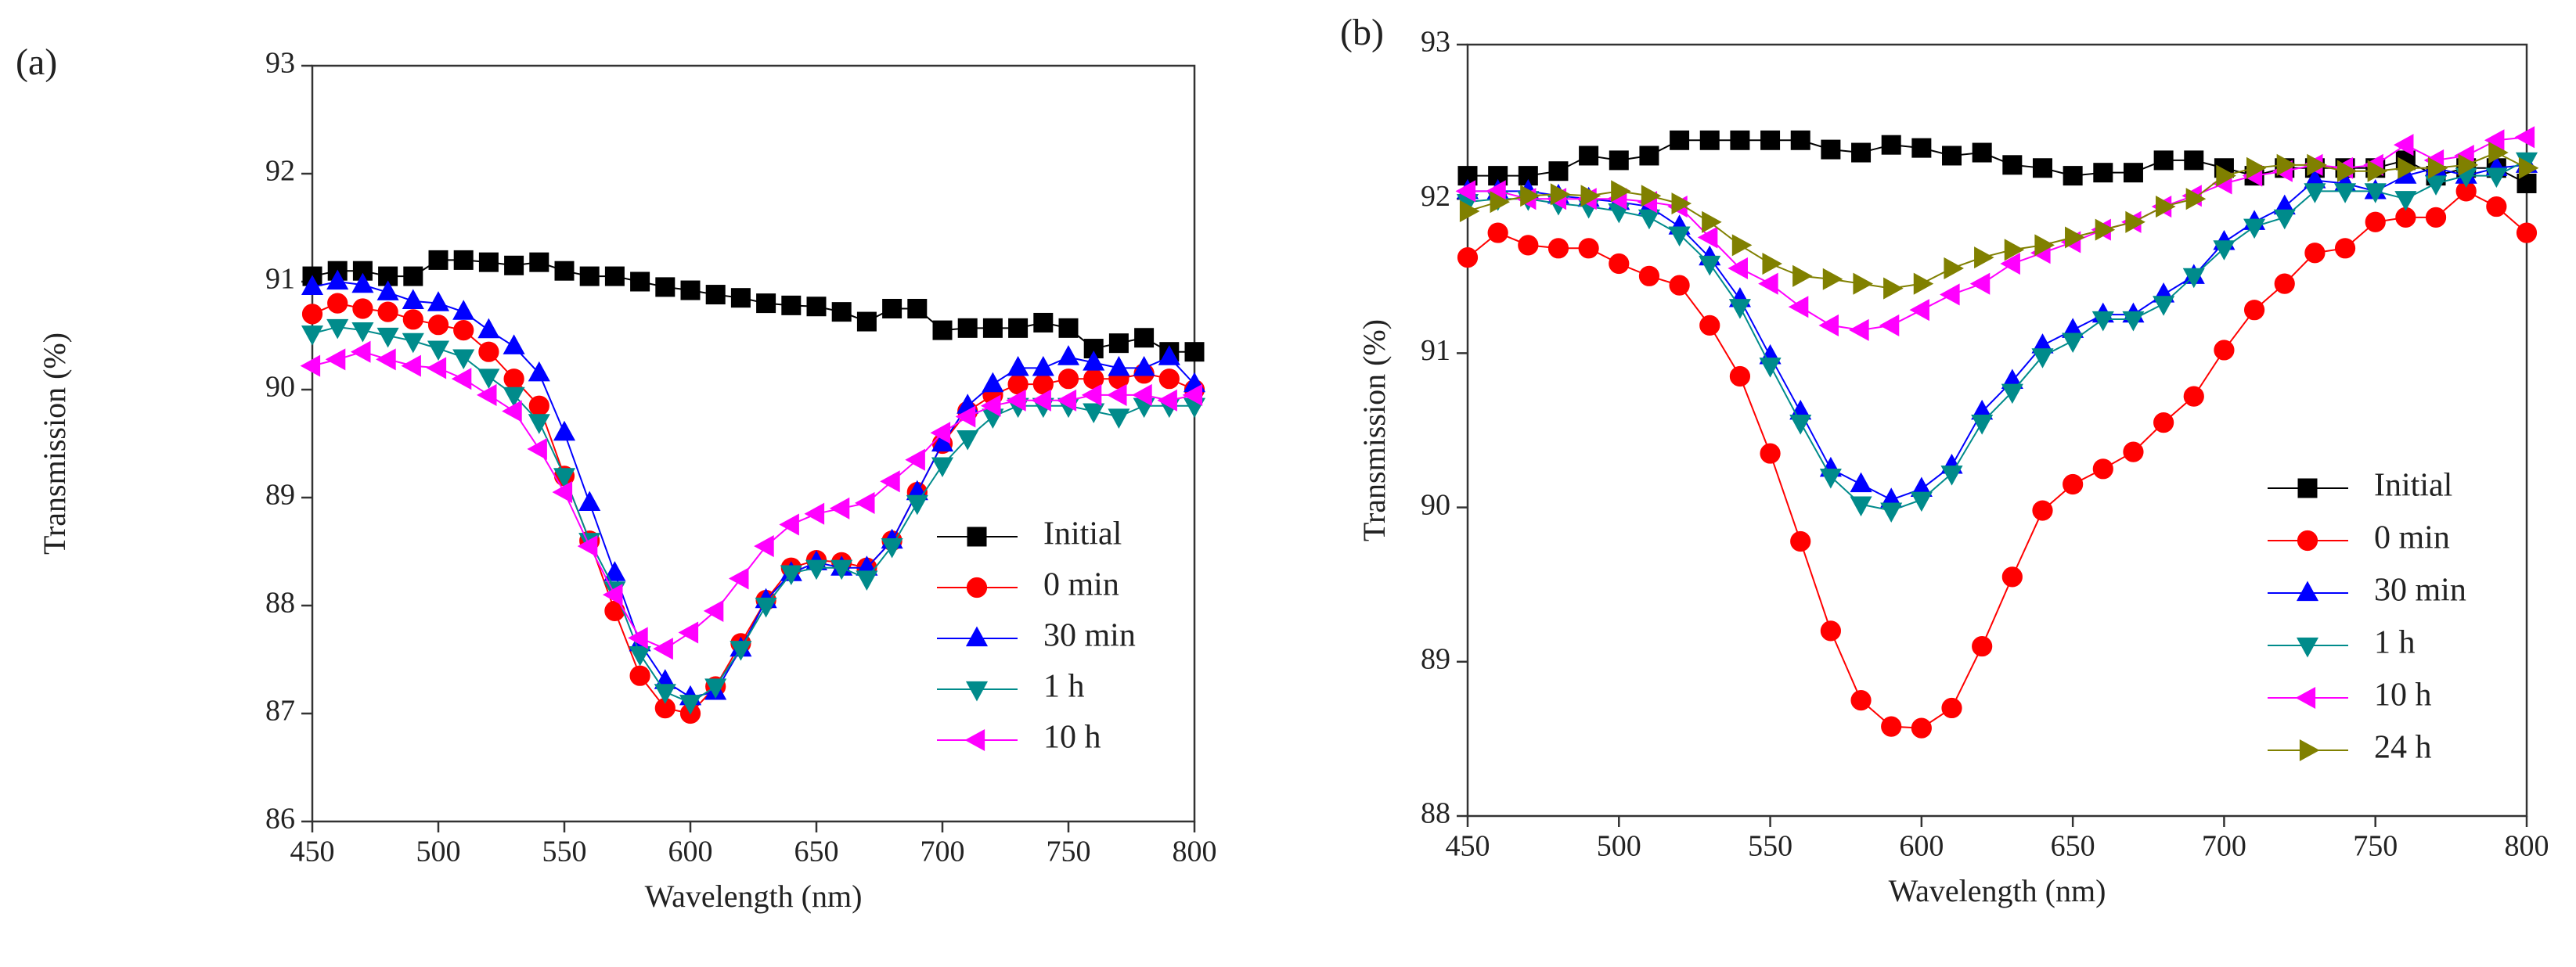 The image size is (2576, 967). I want to click on series-line, so click(753, 500).